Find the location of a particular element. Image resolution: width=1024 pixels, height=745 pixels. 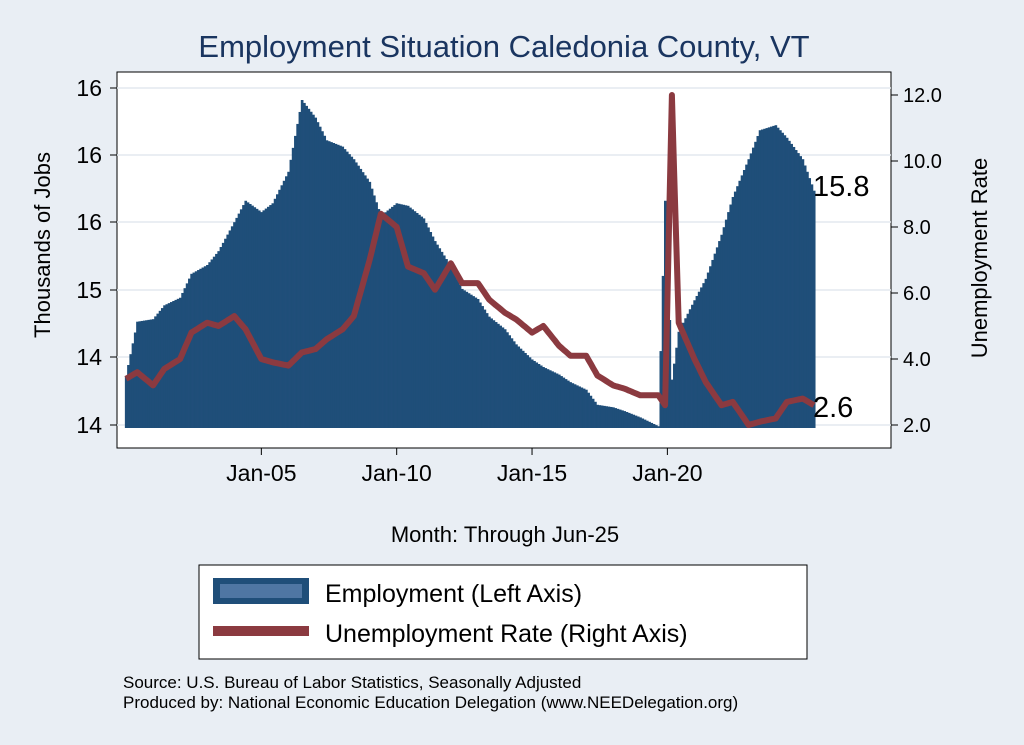

x-tick-label: Jan-05 is located at coordinates (261, 473).